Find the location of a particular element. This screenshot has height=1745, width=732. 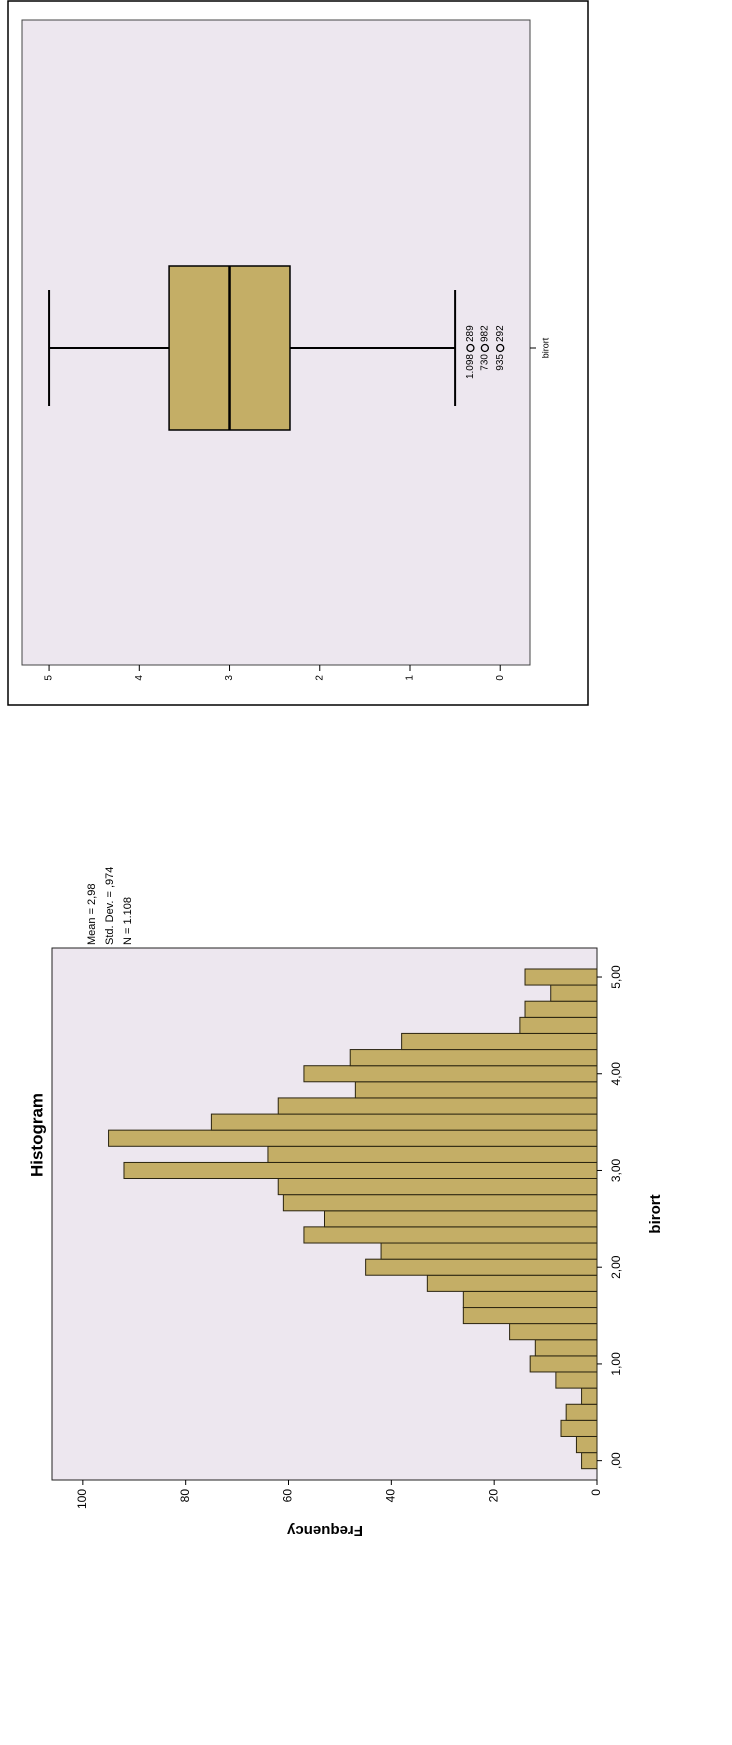

x-tick-label: 1,00 is located at coordinates (616, 1364).